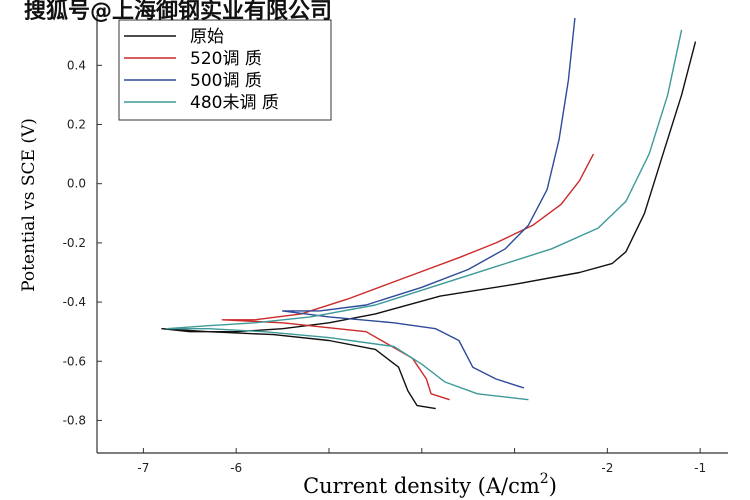  What do you see at coordinates (76, 65) in the screenshot?
I see `y-tick-label: 0.4` at bounding box center [76, 65].